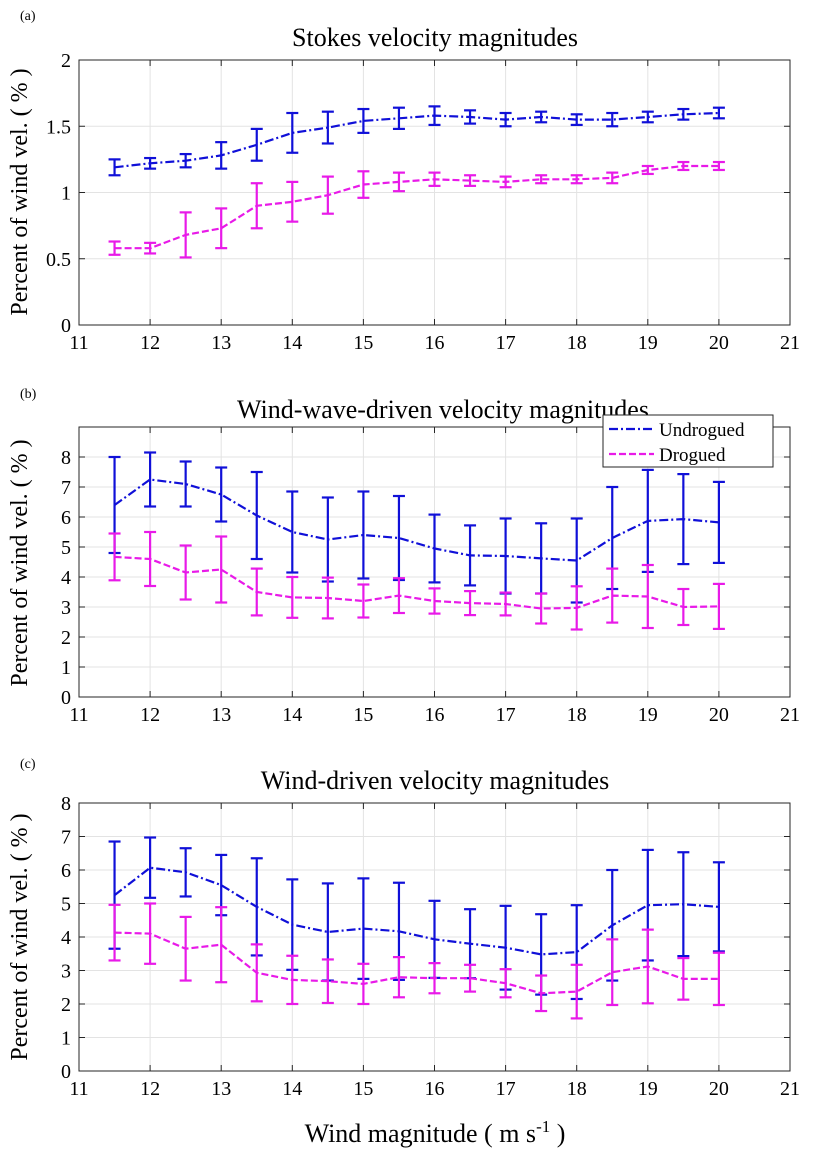 This screenshot has width=834, height=1154. Describe the element at coordinates (58, 260) in the screenshot. I see `y-tick-label: 0.5` at that location.